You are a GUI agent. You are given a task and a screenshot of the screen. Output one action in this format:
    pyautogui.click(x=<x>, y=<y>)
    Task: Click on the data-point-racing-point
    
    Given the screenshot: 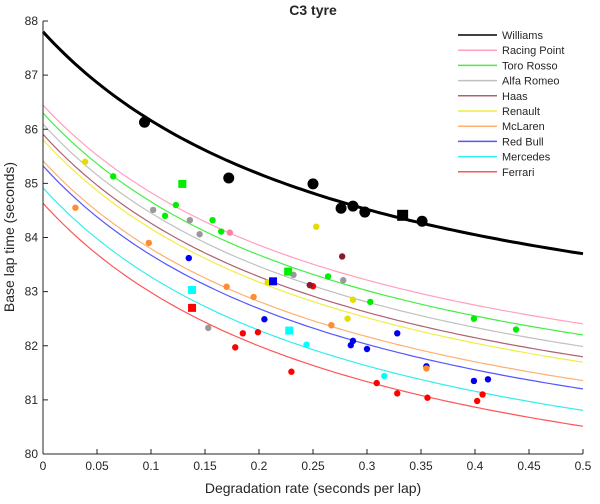 What is the action you would take?
    pyautogui.click(x=230, y=232)
    